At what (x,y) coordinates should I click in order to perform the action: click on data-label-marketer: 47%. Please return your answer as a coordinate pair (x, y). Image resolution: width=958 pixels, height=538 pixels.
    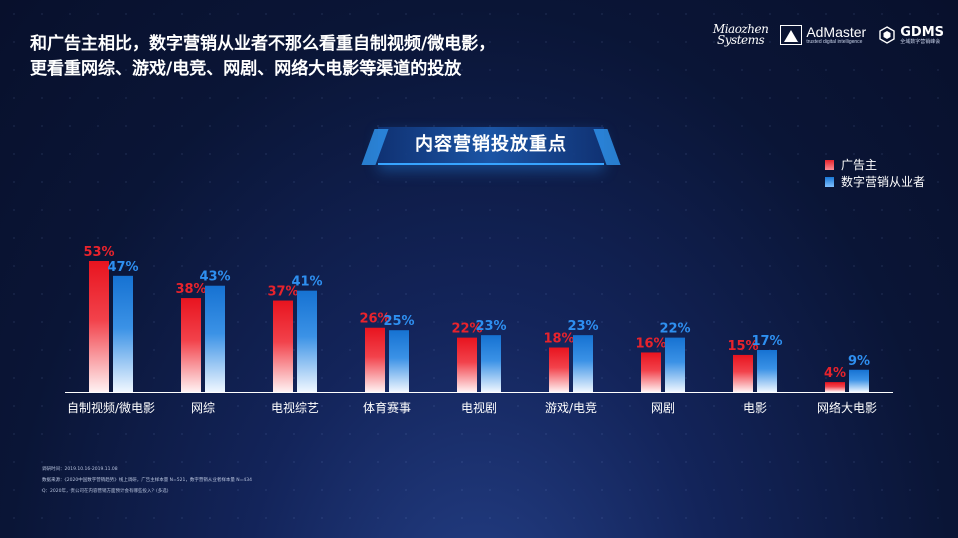
    Looking at the image, I should click on (122, 267).